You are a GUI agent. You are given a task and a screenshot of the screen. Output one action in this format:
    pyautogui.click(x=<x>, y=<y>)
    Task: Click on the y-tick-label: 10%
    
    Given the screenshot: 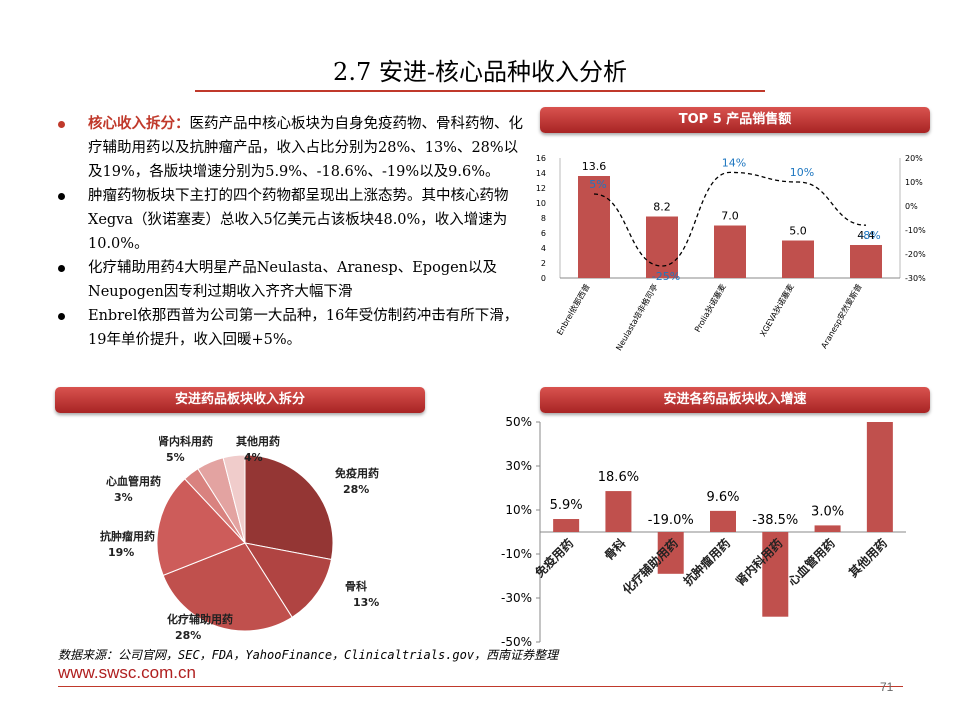 What is the action you would take?
    pyautogui.click(x=518, y=510)
    